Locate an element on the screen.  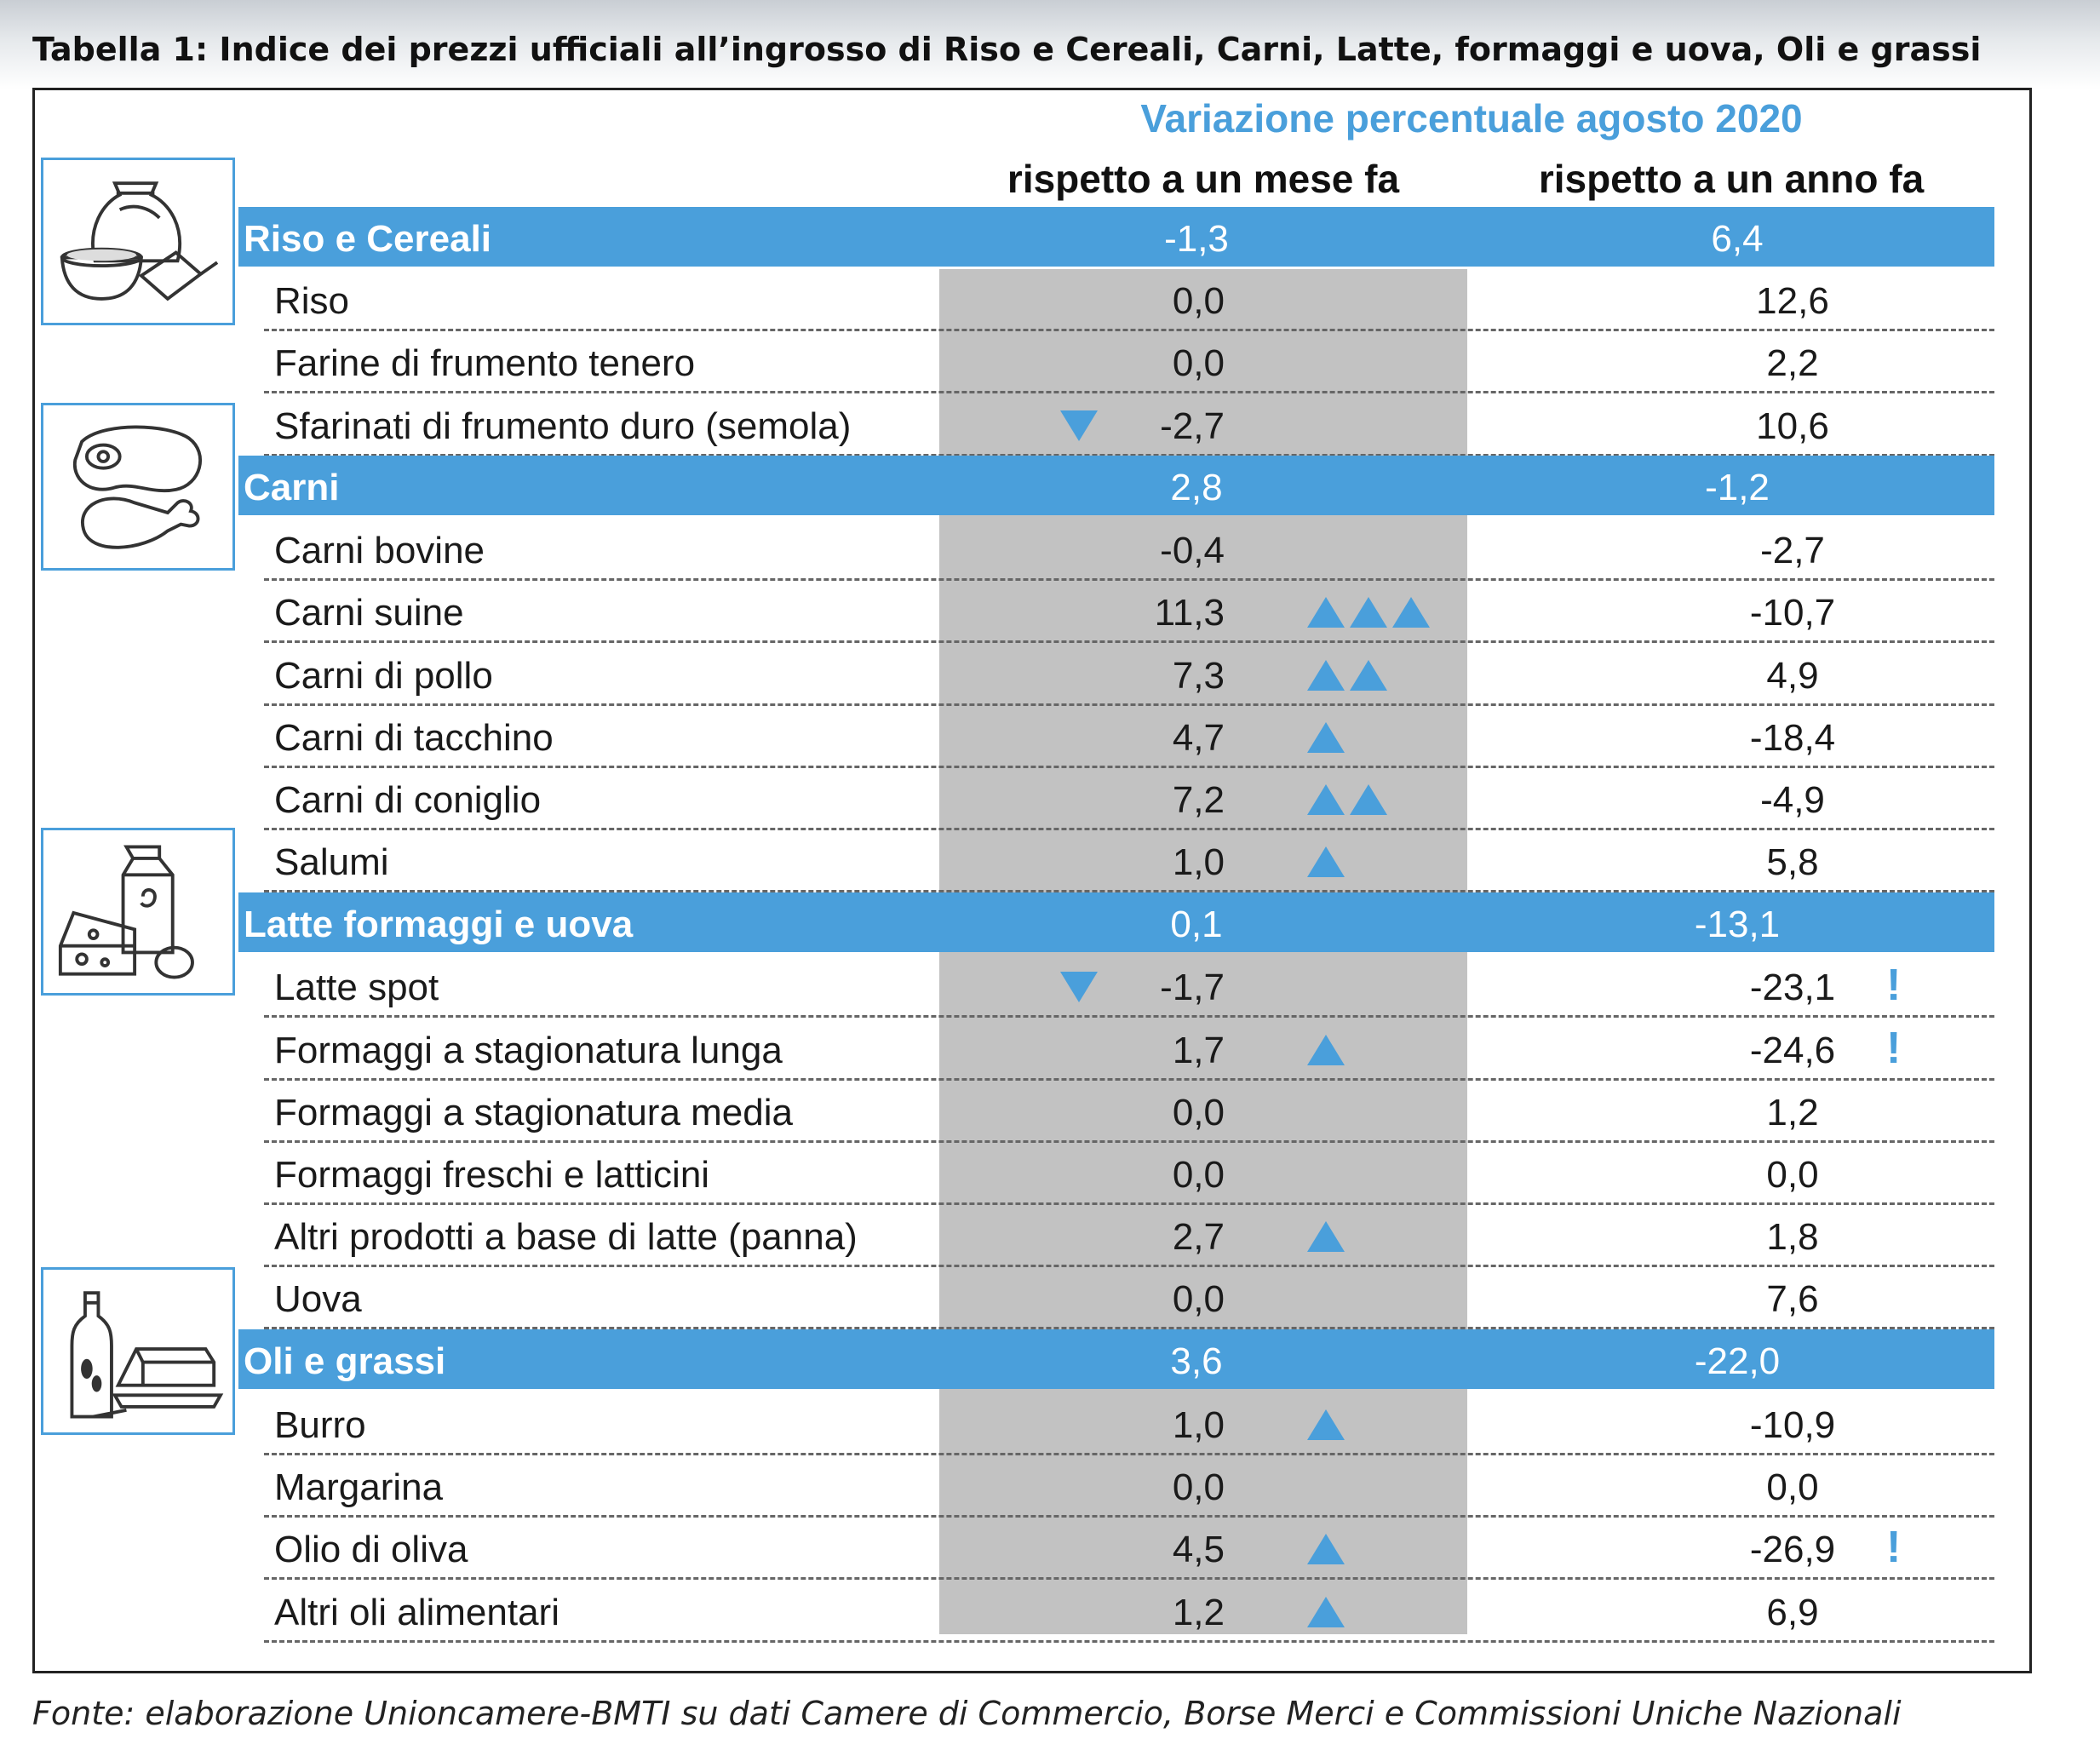
value-year: -26,9 is located at coordinates (1792, 1549).